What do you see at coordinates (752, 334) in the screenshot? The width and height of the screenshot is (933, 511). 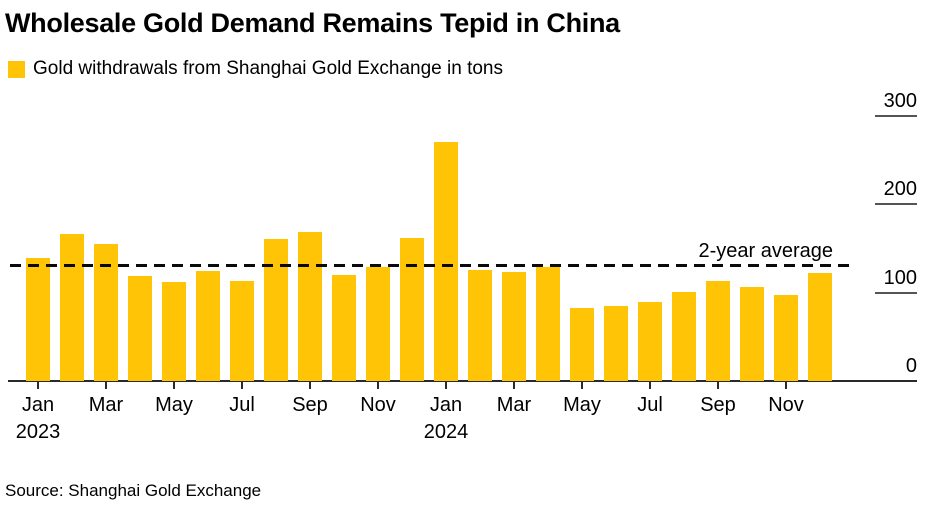 I see `bar-oct-2024` at bounding box center [752, 334].